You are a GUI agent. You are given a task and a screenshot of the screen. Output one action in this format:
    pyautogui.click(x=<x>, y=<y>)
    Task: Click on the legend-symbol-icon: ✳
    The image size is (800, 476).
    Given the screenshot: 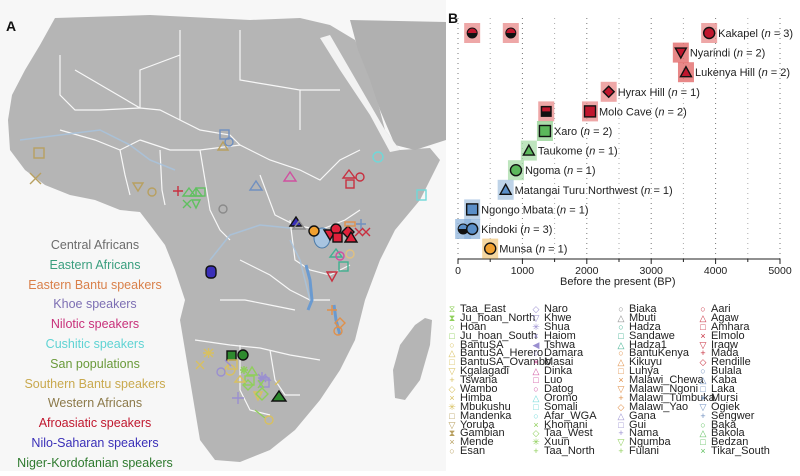 What is the action you would take?
    pyautogui.click(x=536, y=326)
    